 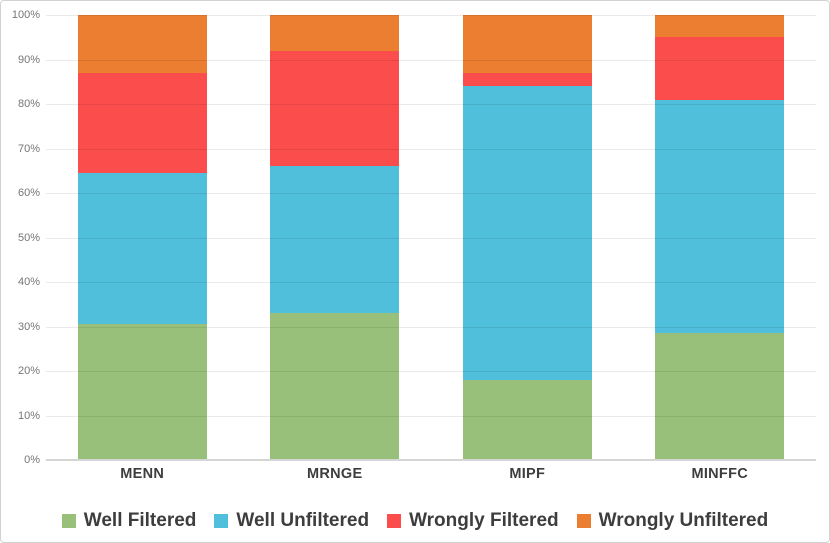 What do you see at coordinates (720, 396) in the screenshot?
I see `bar-segment-minffc-well-filtered` at bounding box center [720, 396].